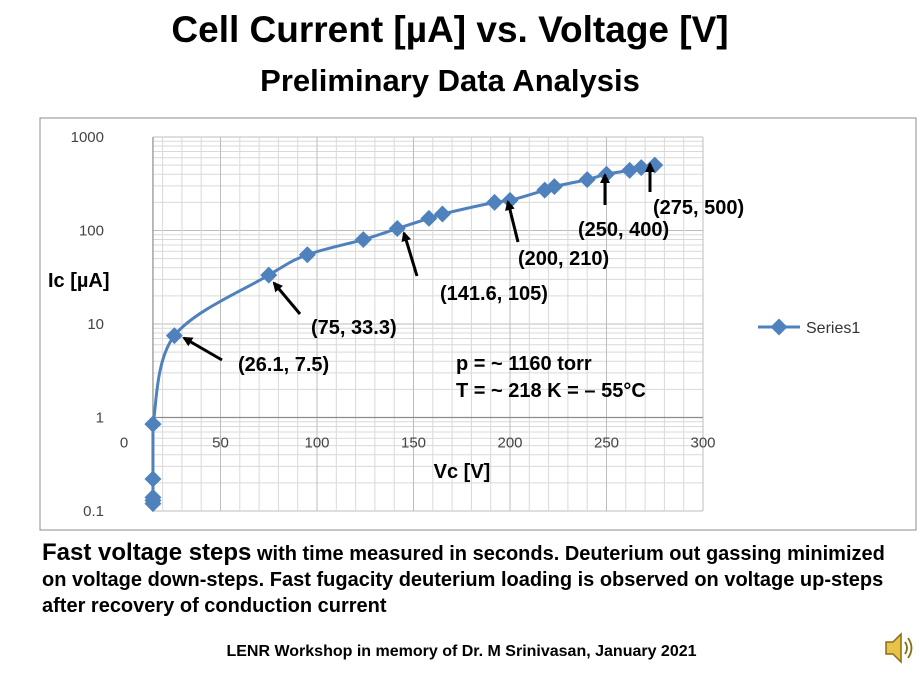  Describe the element at coordinates (551, 391) in the screenshot. I see `temperature-note: T = ~ 218 K = – 55°C` at that location.